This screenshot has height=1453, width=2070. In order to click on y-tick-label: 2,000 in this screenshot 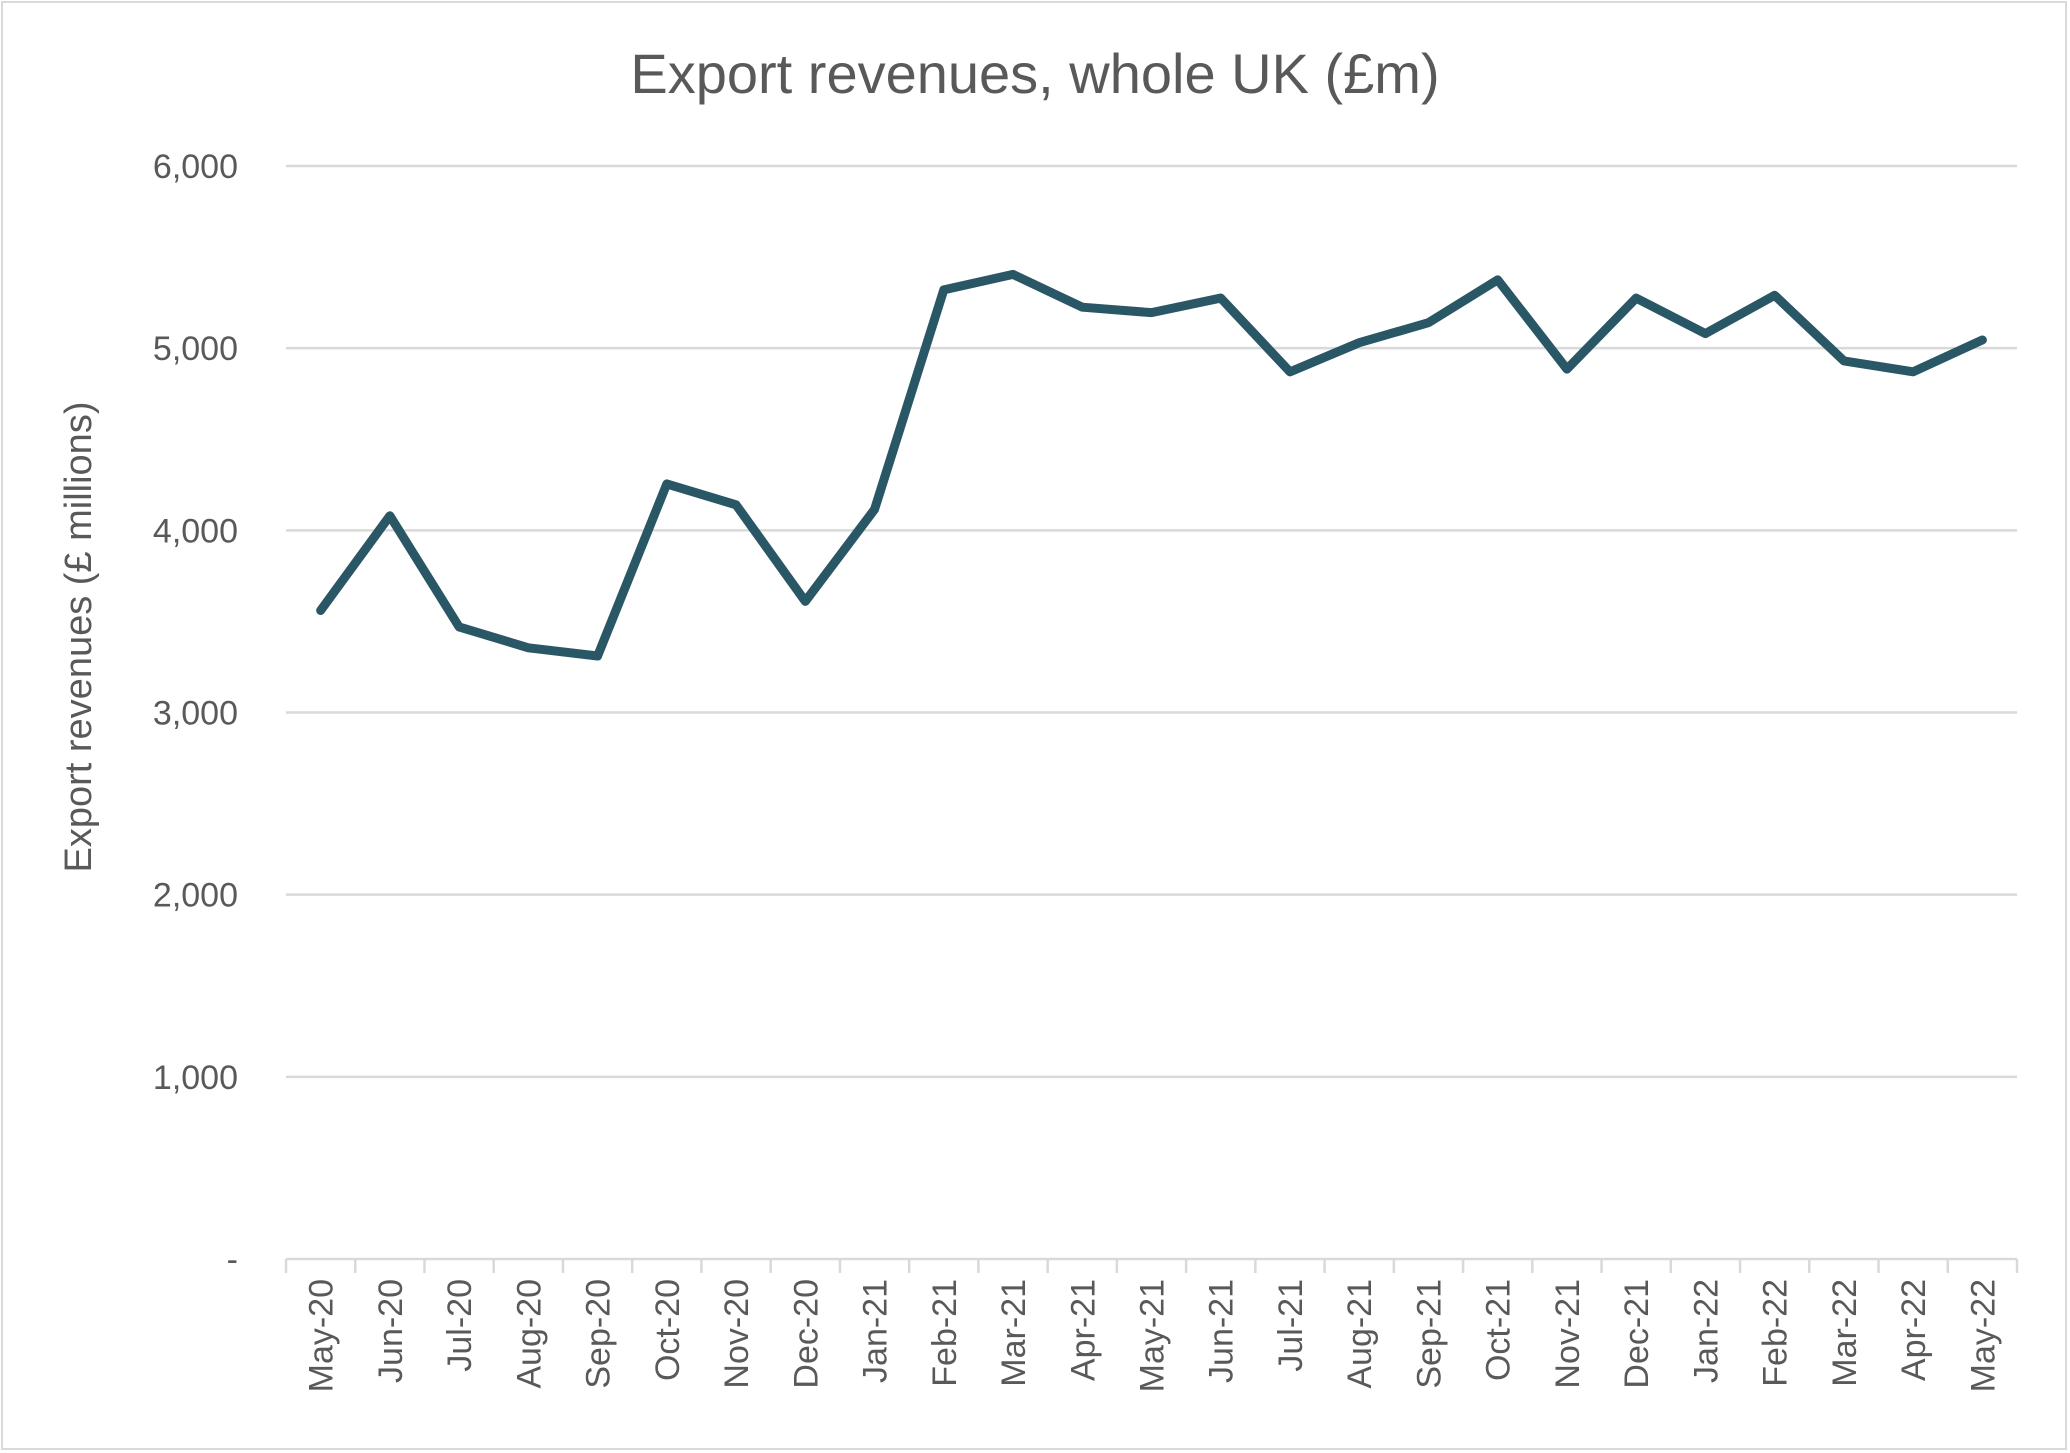, I will do `click(195, 896)`.